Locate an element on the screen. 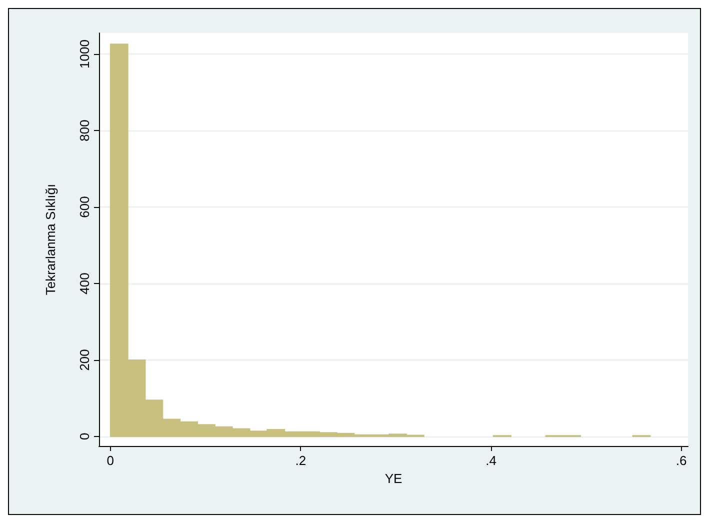  x-axis-title: YE is located at coordinates (393, 478).